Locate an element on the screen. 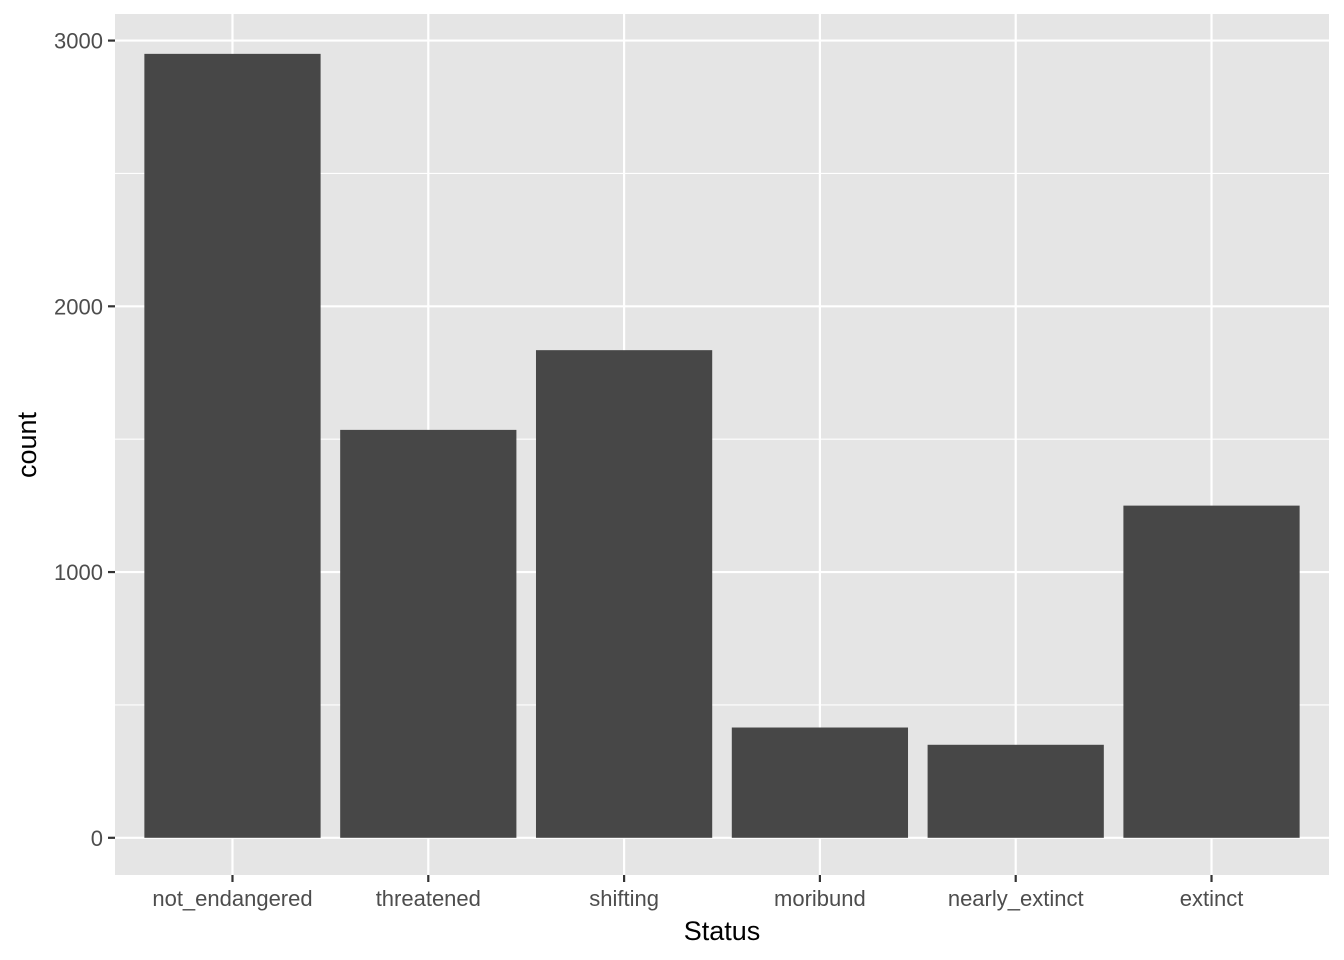 Image resolution: width=1344 pixels, height=960 pixels. bar-extinct is located at coordinates (1211, 671).